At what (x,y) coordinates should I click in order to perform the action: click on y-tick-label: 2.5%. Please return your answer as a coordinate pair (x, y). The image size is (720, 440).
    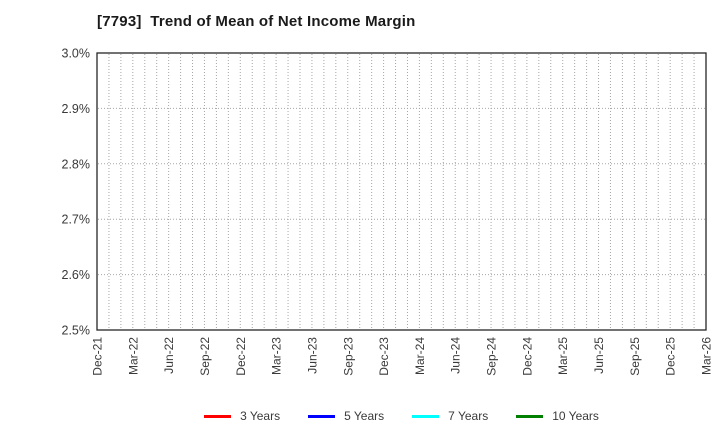
    Looking at the image, I should click on (76, 331).